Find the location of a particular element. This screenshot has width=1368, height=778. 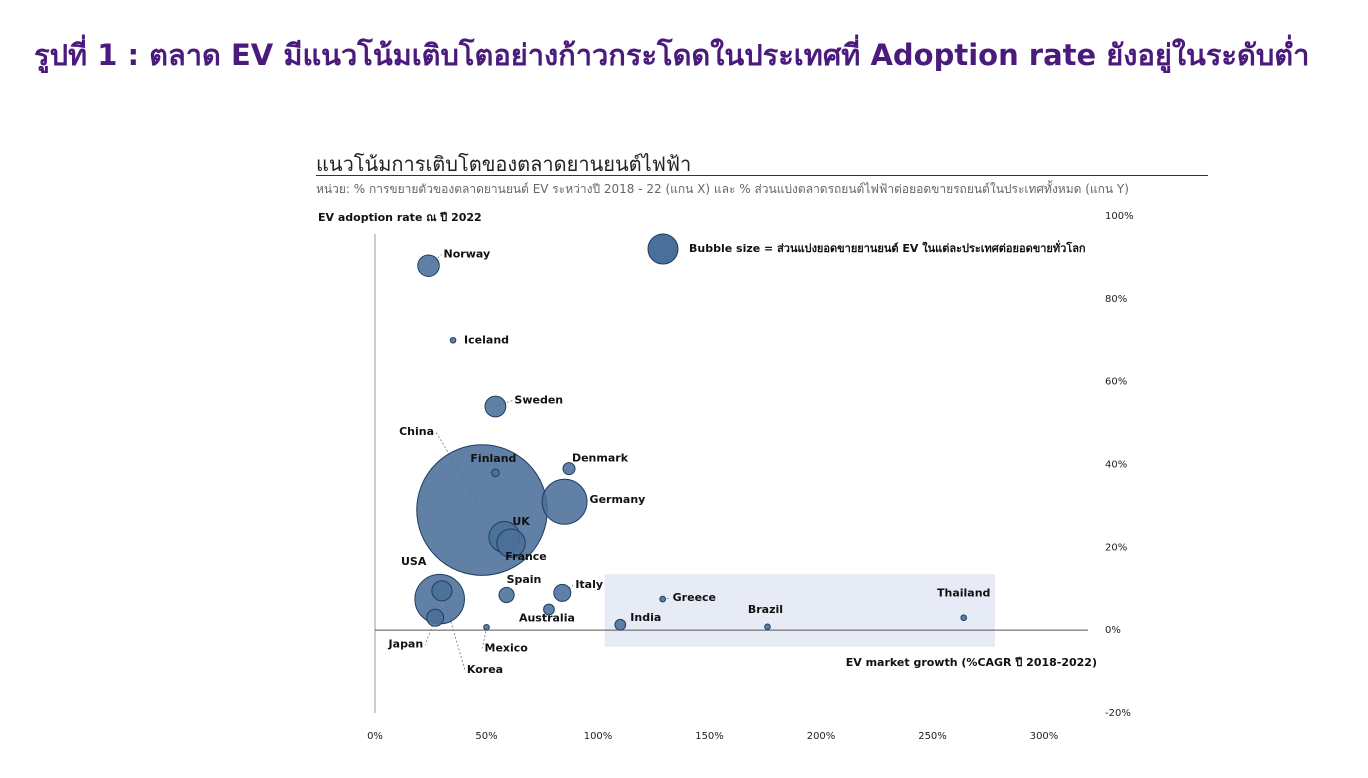

x-axis-label: EV market growth (%CAGR ปี 2018-2022) is located at coordinates (971, 662).